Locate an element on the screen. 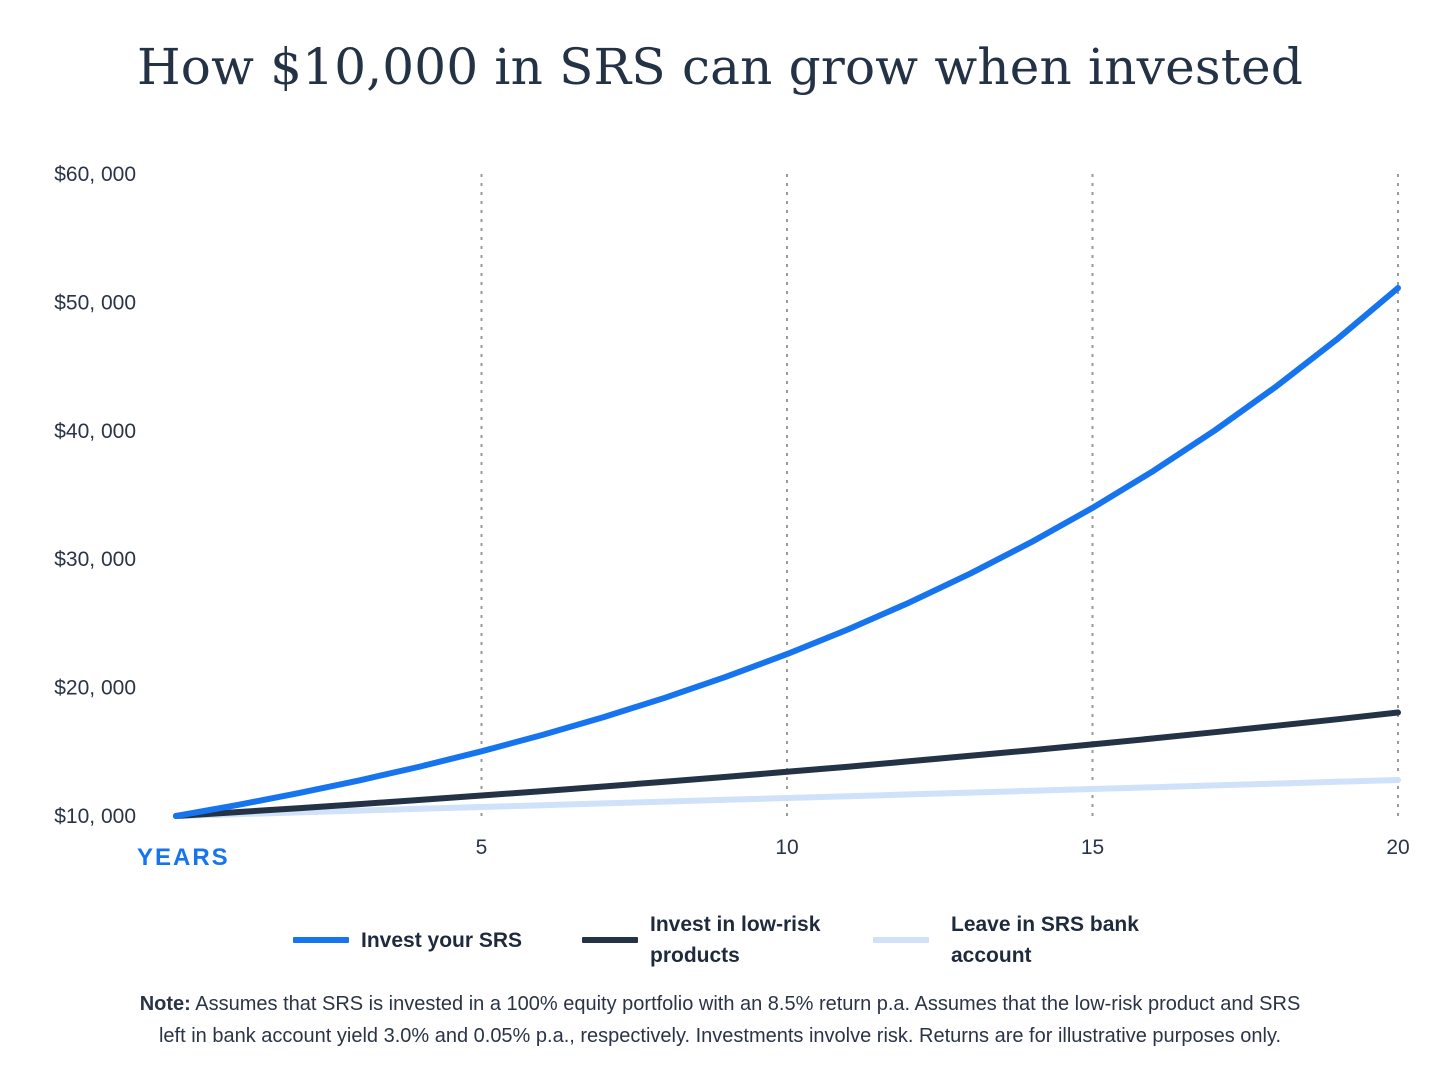 This screenshot has width=1440, height=1080. legend-item-invest-srs: Invest your SRS is located at coordinates (407, 940).